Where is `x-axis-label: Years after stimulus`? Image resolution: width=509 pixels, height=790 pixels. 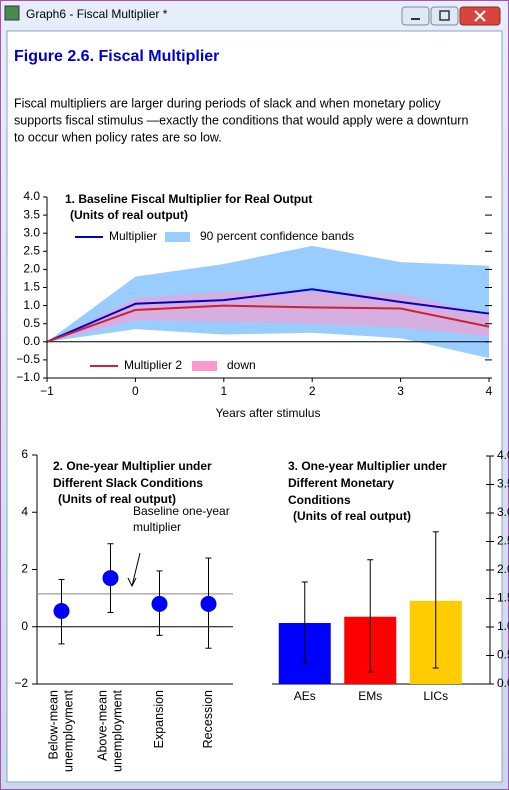 x-axis-label: Years after stimulus is located at coordinates (268, 413).